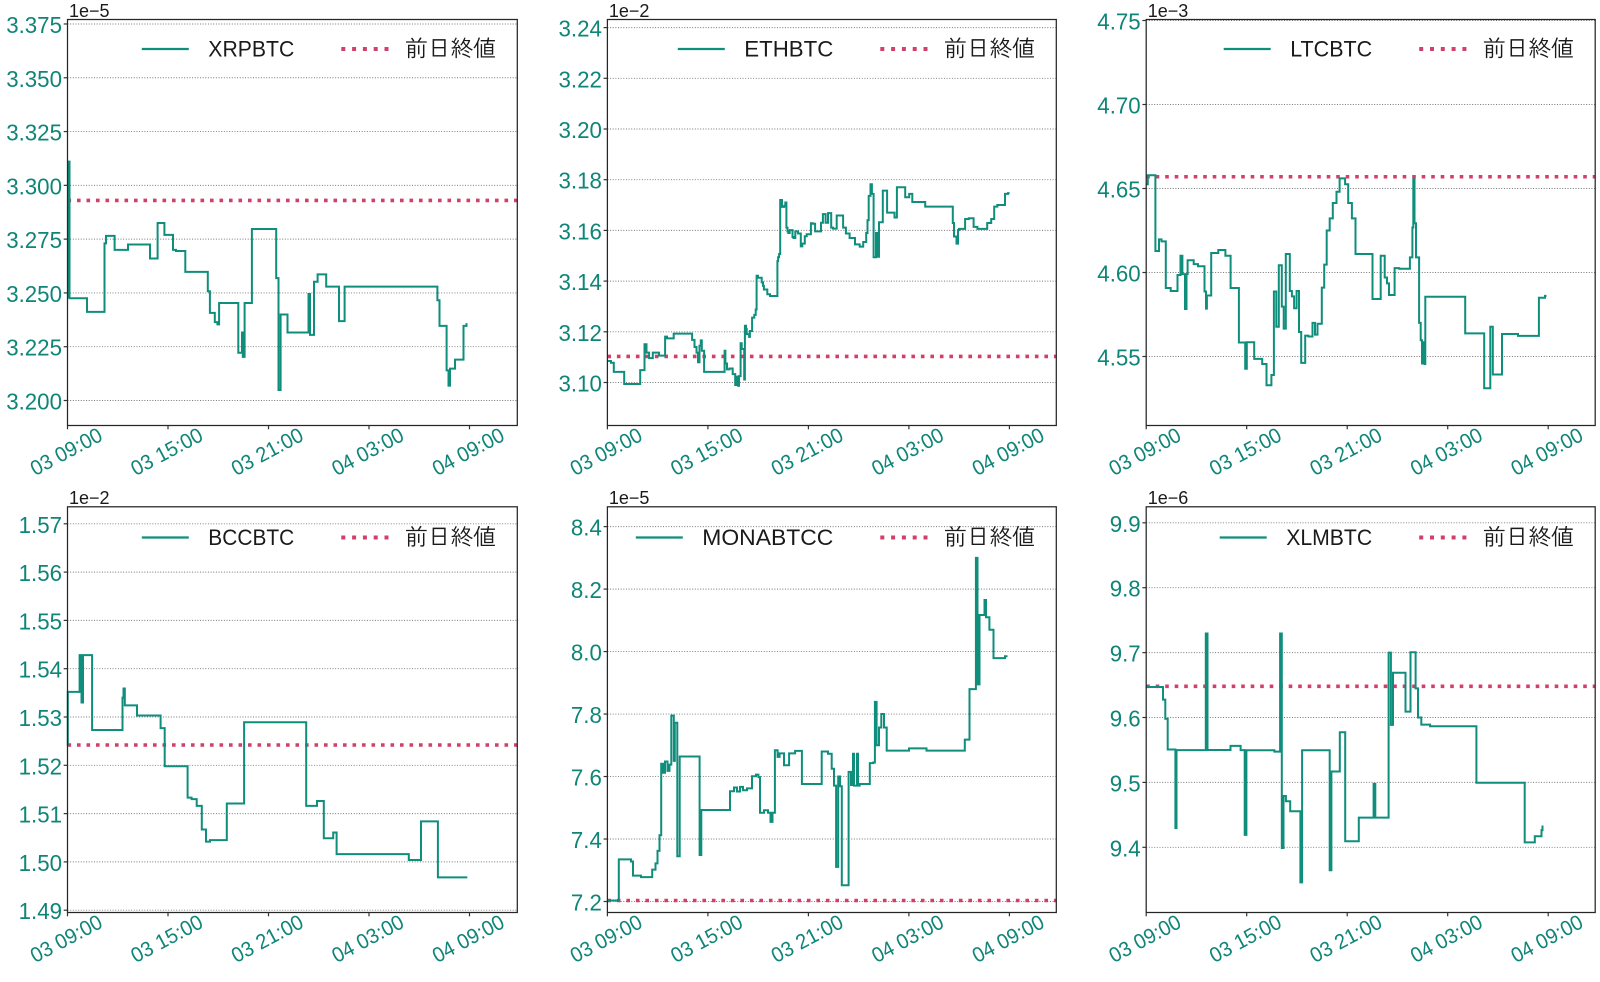 This screenshot has height=982, width=1600. Describe the element at coordinates (34, 402) in the screenshot. I see `svg-text: 3.200` at that location.